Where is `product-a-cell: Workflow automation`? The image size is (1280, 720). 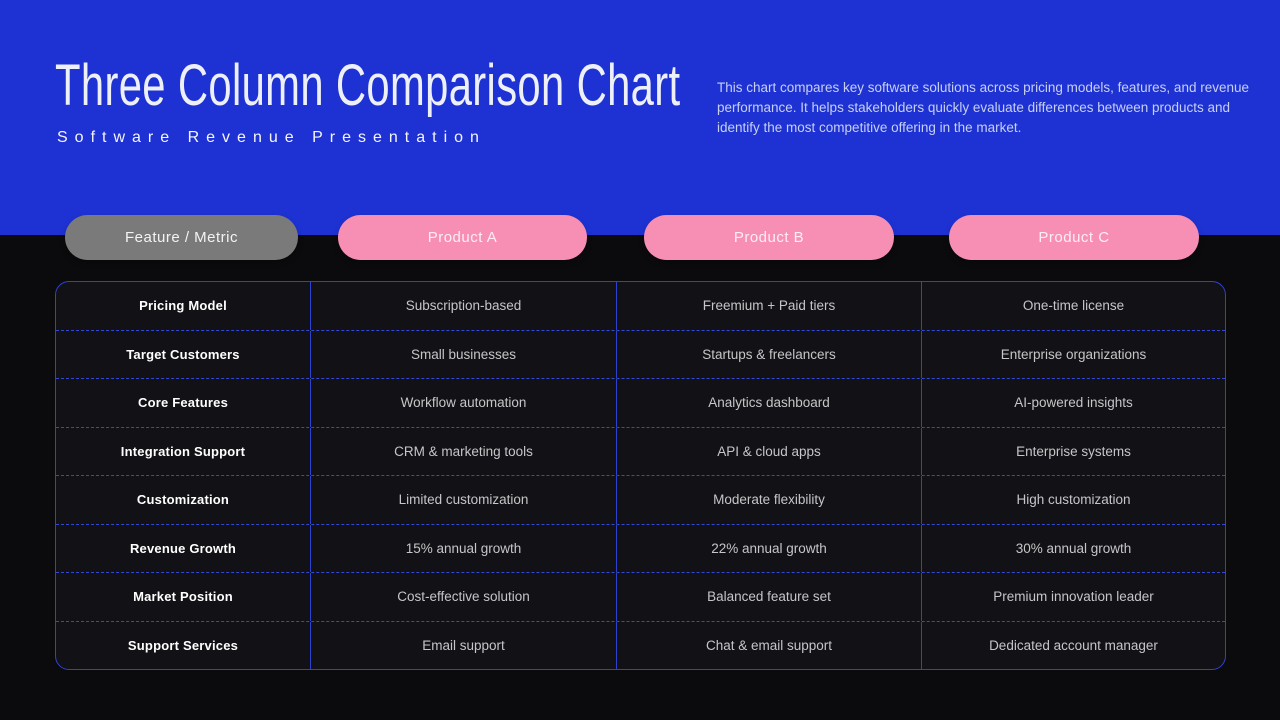 product-a-cell: Workflow automation is located at coordinates (463, 403).